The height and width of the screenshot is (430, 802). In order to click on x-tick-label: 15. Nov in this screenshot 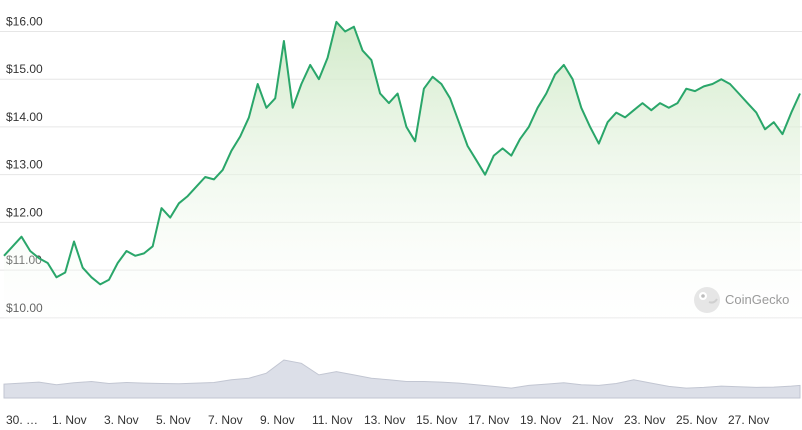, I will do `click(436, 420)`.